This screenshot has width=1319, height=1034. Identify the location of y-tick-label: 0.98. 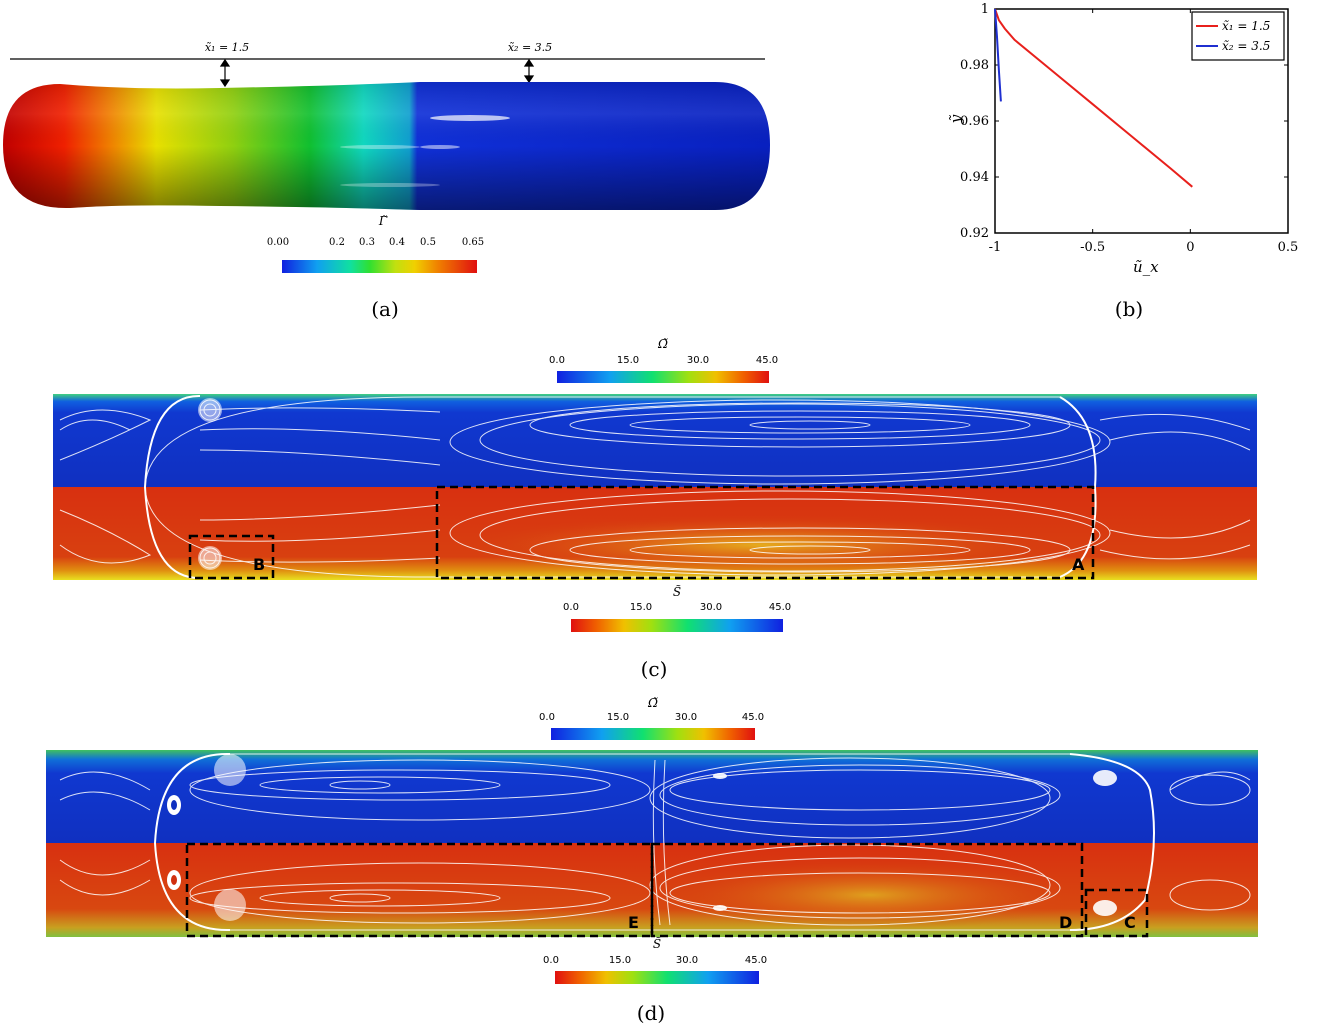
(974, 65).